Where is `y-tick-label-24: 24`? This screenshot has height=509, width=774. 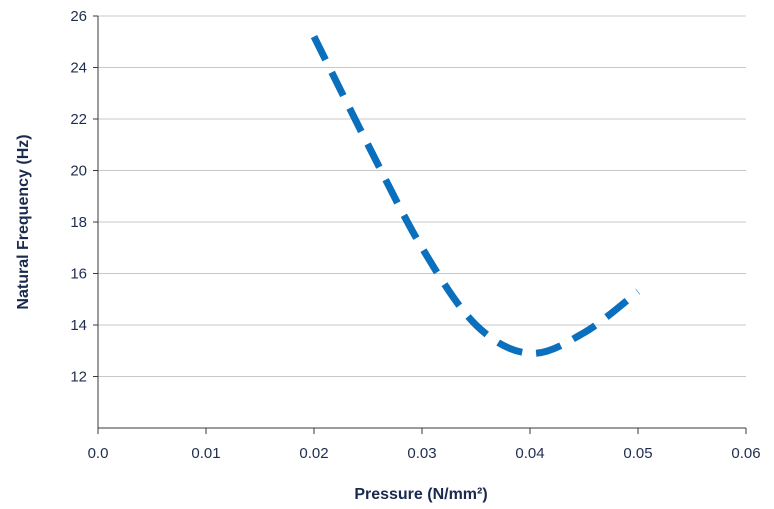 y-tick-label-24: 24 is located at coordinates (78, 68).